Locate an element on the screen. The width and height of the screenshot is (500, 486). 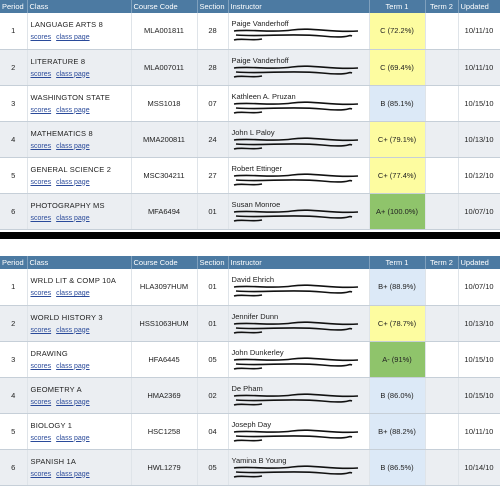
period-cell: 2 is located at coordinates (14, 323).